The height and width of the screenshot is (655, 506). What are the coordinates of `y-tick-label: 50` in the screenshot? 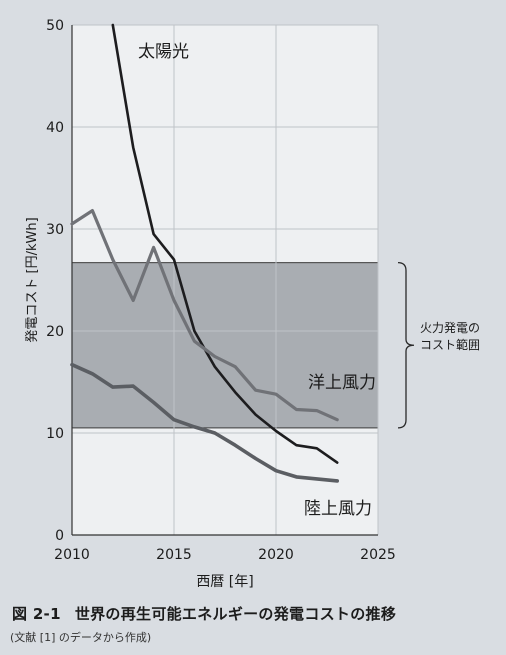 It's located at (55, 26).